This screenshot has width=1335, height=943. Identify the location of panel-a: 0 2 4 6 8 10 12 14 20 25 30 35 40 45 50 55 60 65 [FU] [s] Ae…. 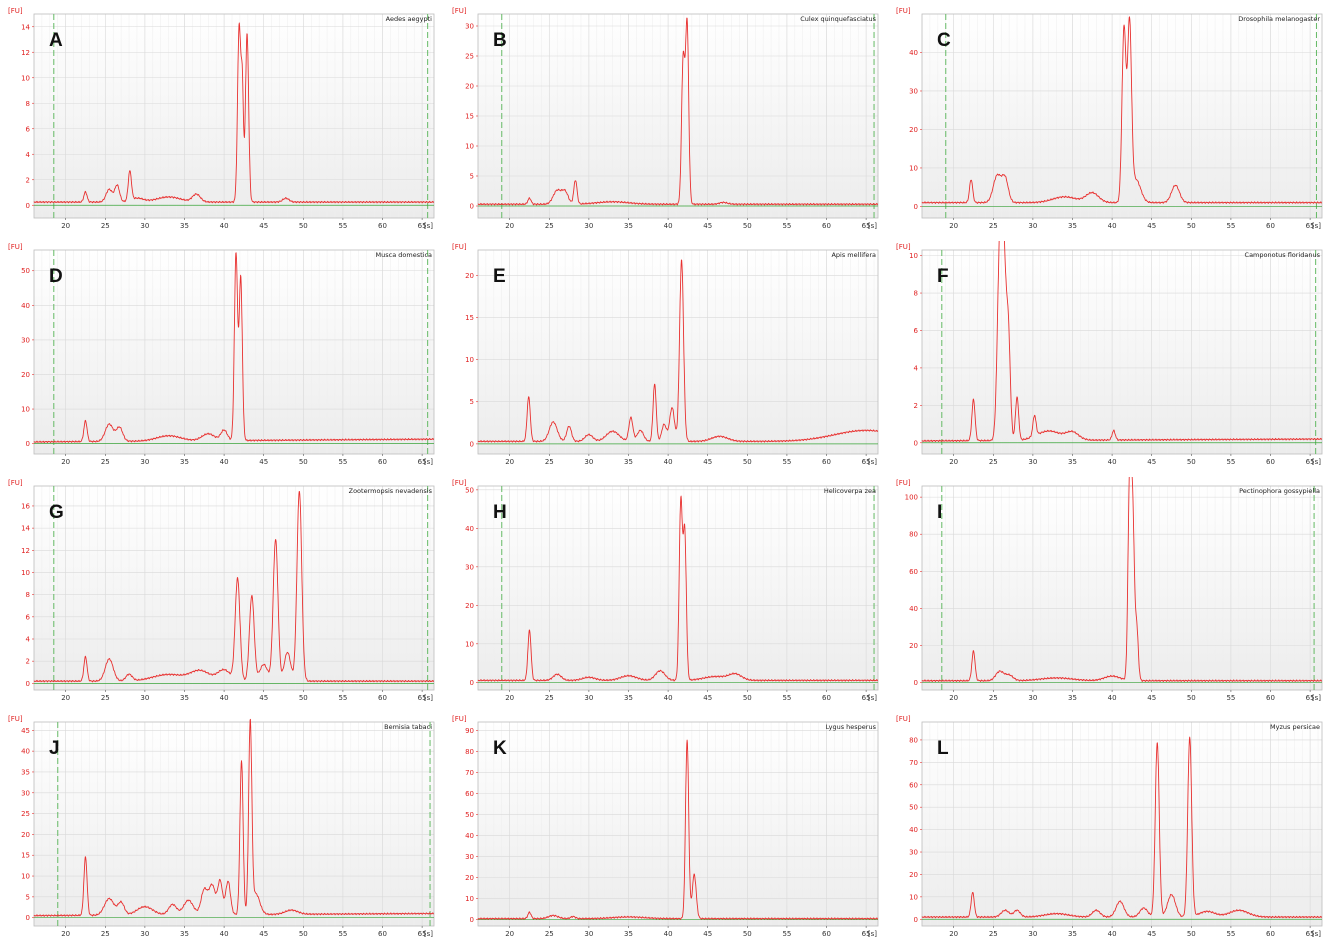
(221, 118).